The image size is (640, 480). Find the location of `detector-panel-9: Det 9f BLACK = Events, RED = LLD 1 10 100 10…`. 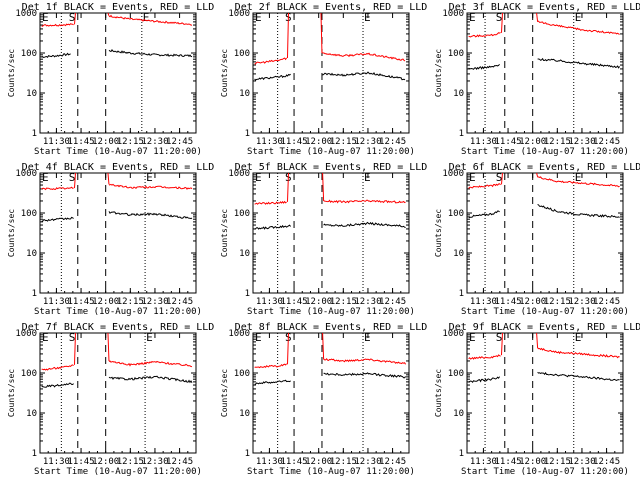

detector-panel-9: Det 9f BLACK = Events, RED = LLD 1 10 100 10… is located at coordinates (537, 399).